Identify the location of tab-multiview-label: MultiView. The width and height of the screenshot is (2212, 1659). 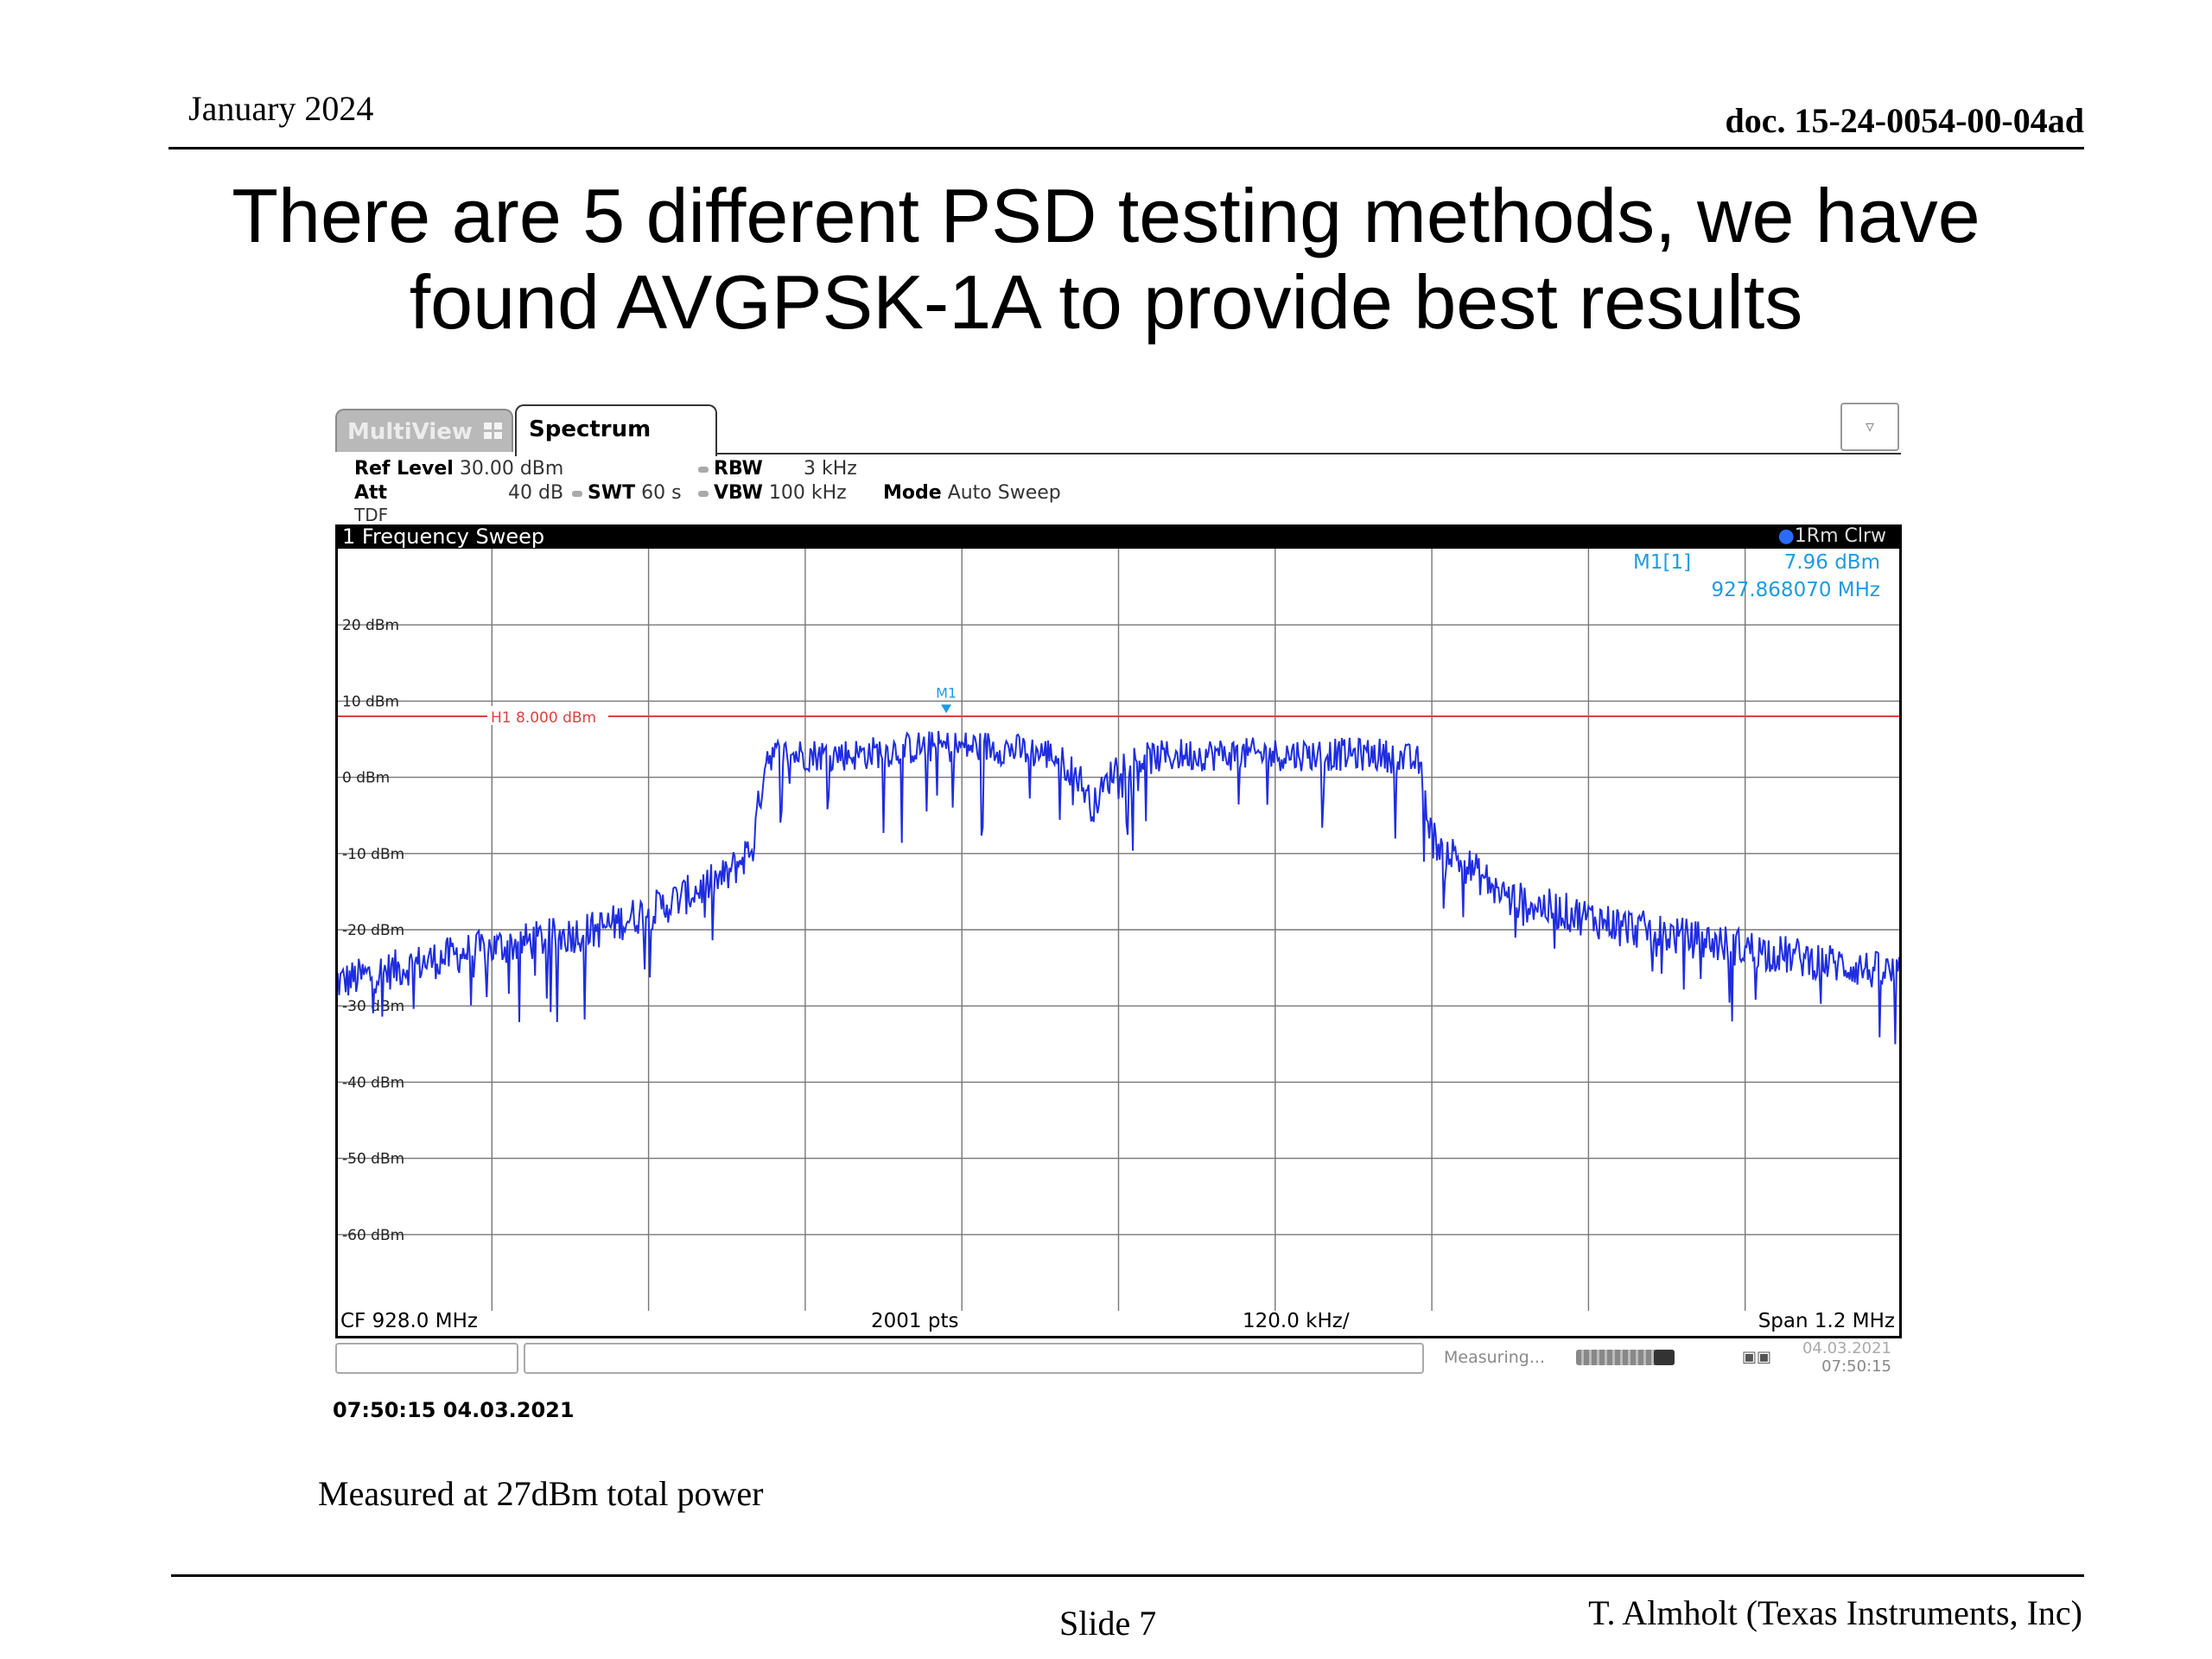
(410, 432).